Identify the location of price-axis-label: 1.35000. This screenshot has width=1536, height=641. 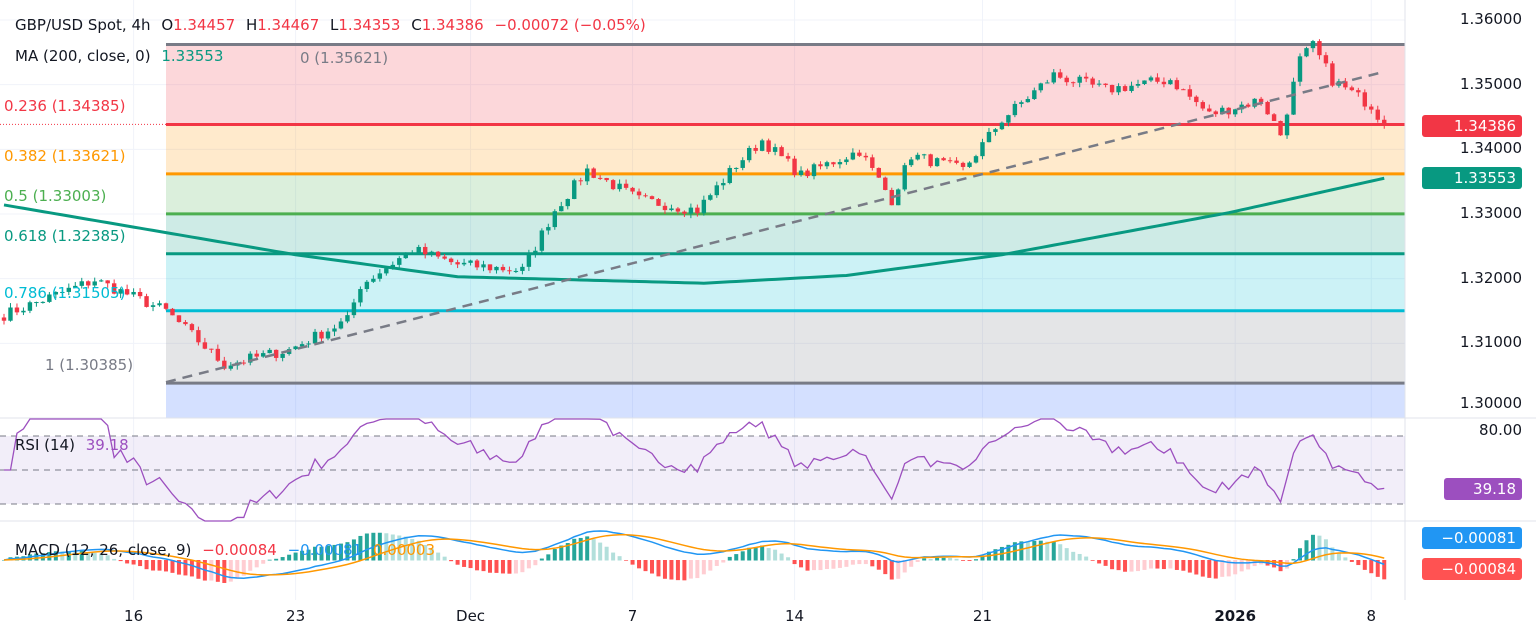
(1490, 83).